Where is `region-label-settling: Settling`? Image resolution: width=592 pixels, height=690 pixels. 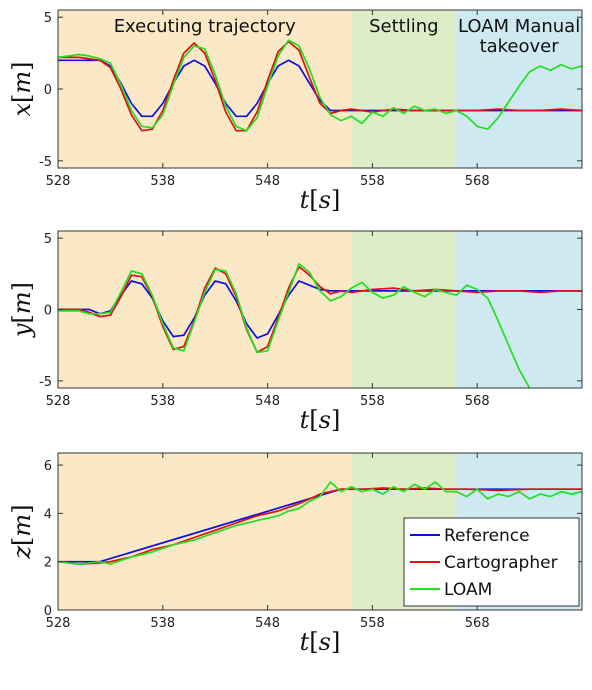
region-label-settling: Settling is located at coordinates (403, 26).